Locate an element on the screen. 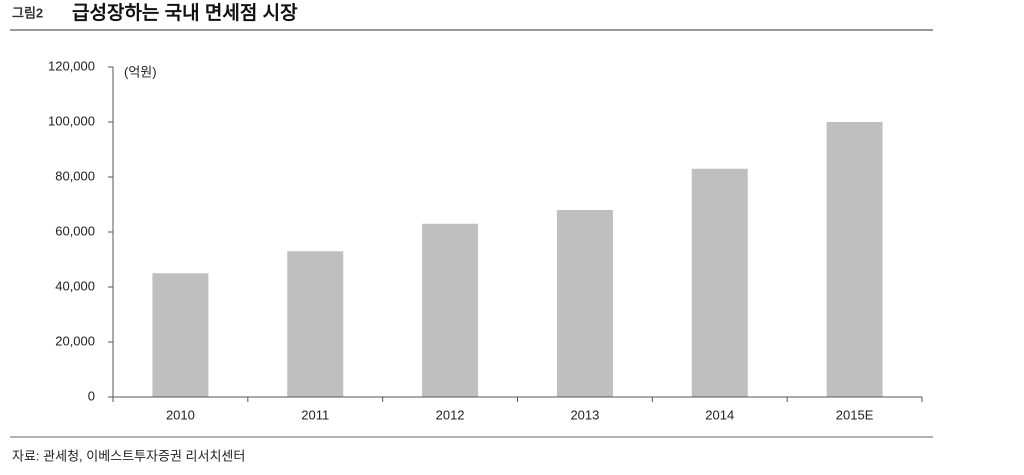 The width and height of the screenshot is (1024, 475). y-tick-label: 60,000 is located at coordinates (75, 230).